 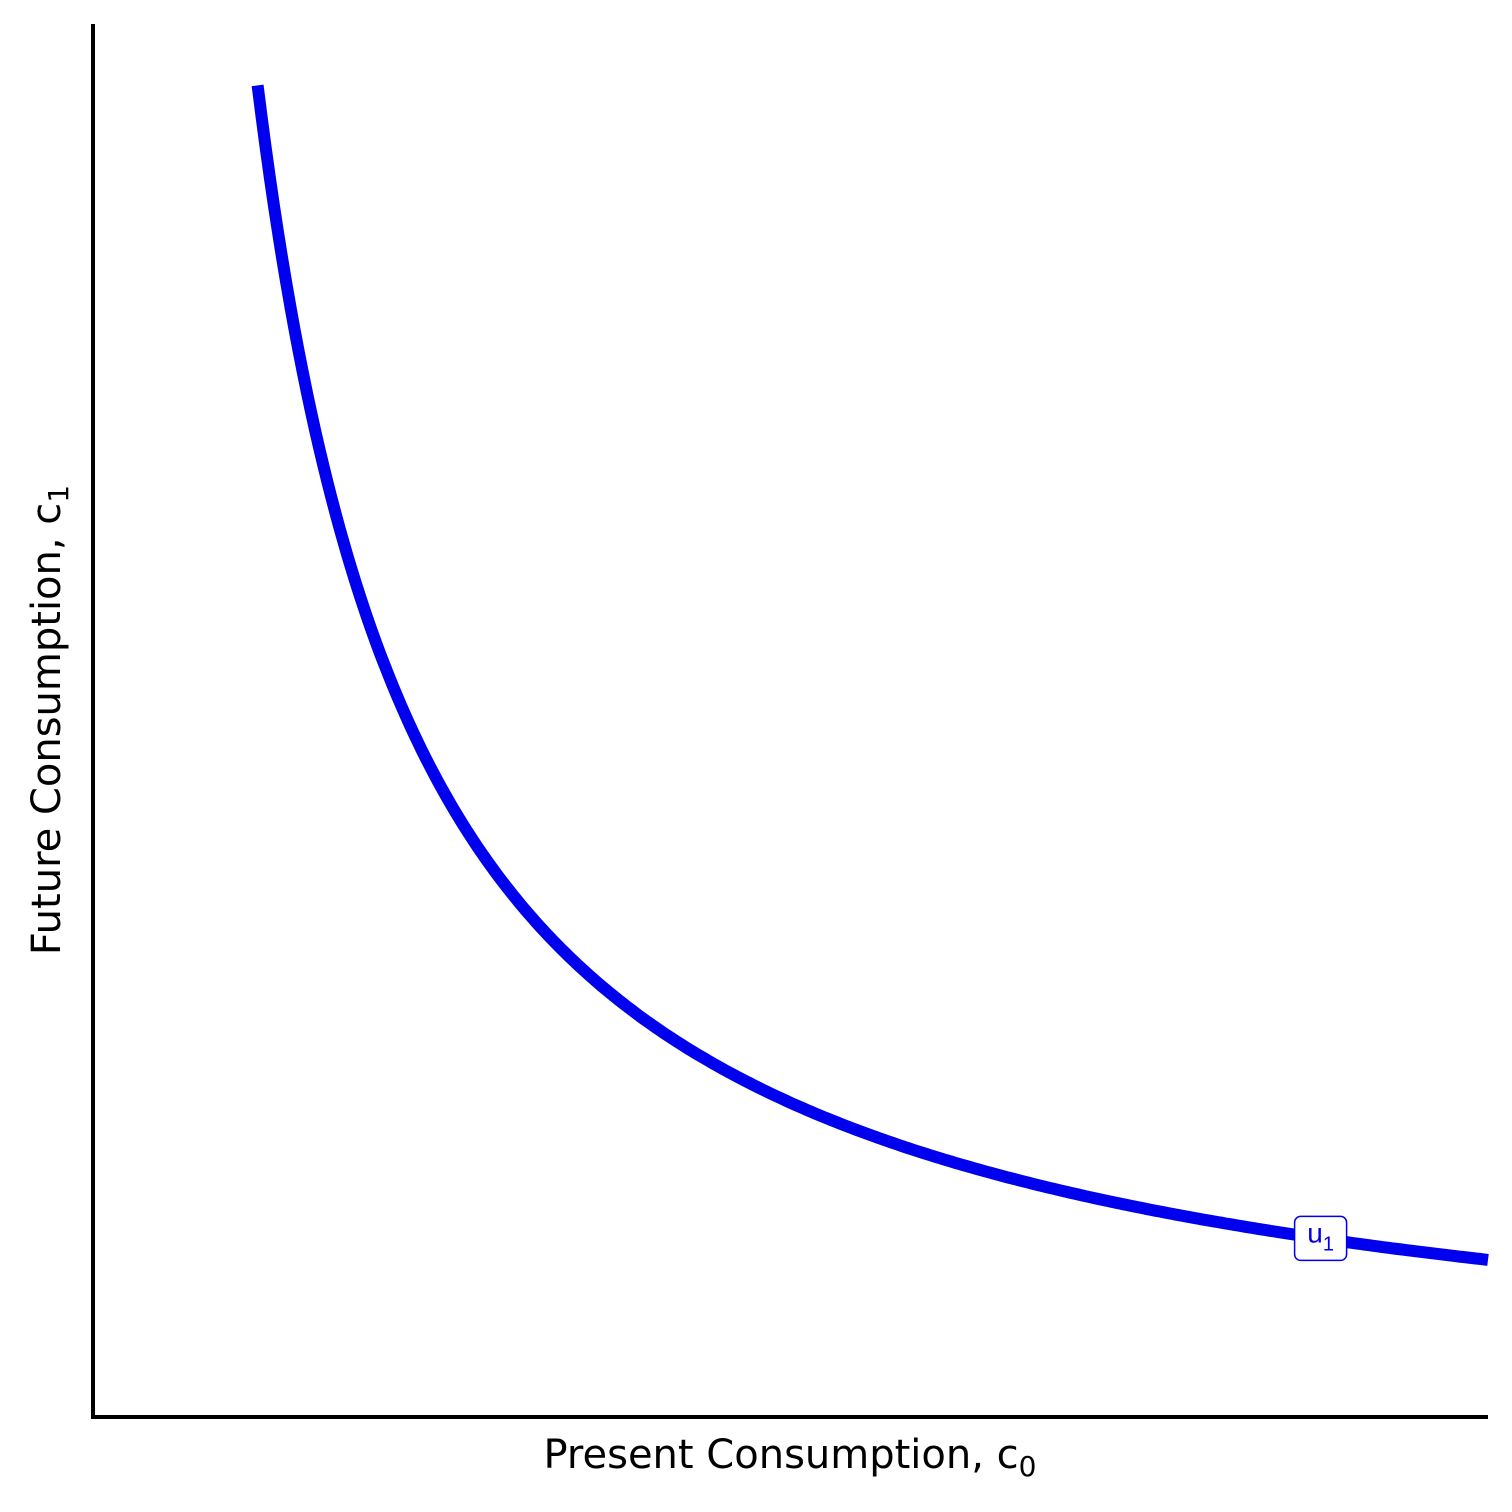 I want to click on y-axis-title-subscript: 1, so click(x=58, y=494).